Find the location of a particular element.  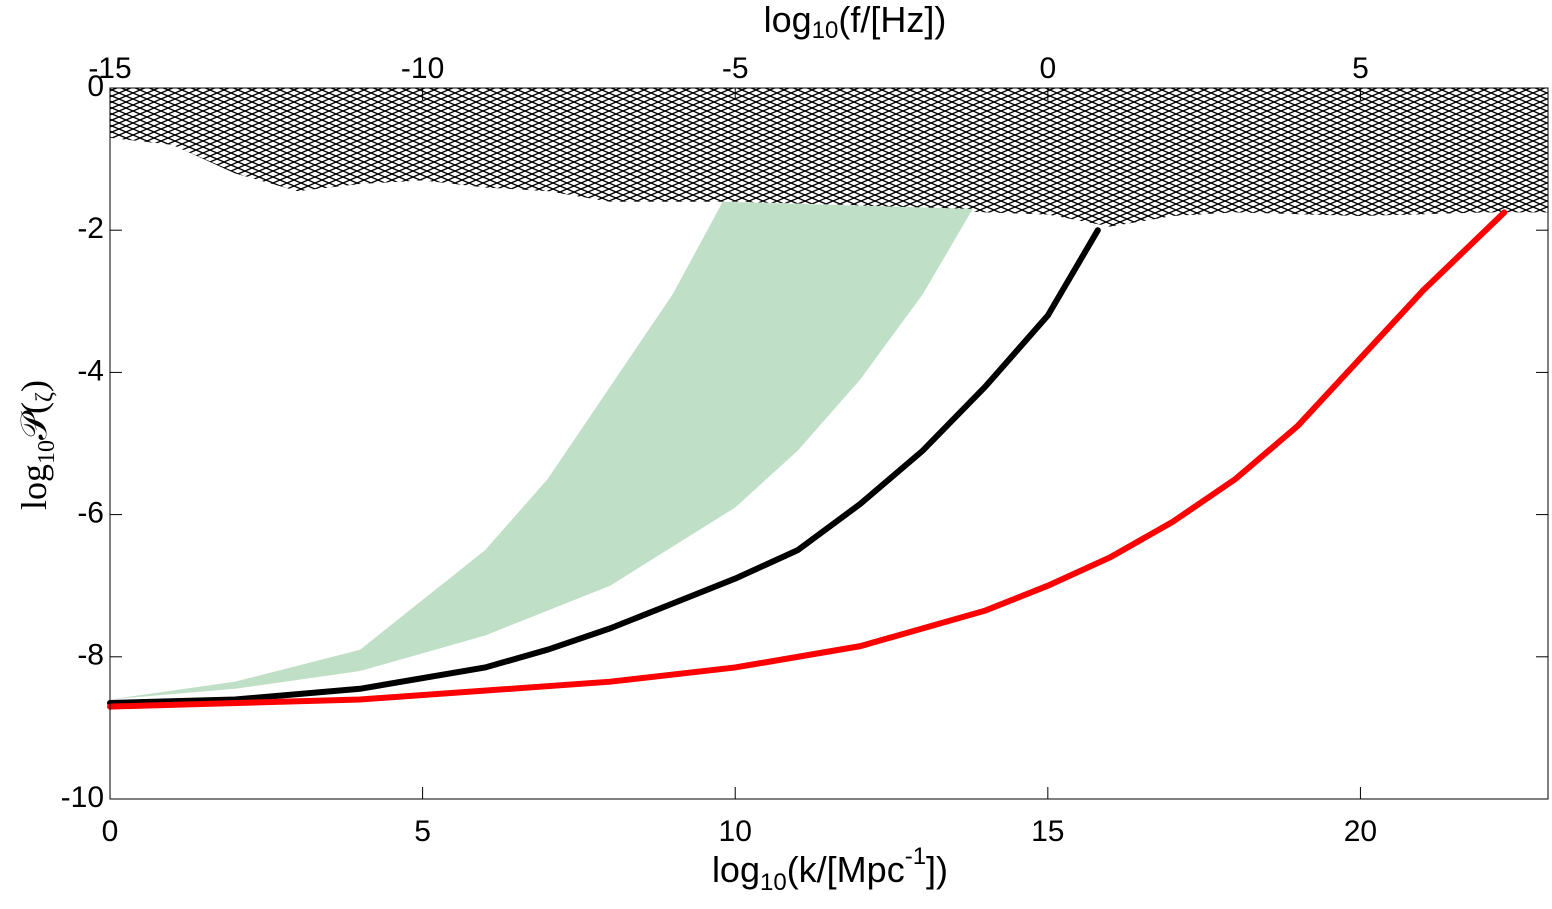

x2-tick-label: 0 is located at coordinates (1047, 68).